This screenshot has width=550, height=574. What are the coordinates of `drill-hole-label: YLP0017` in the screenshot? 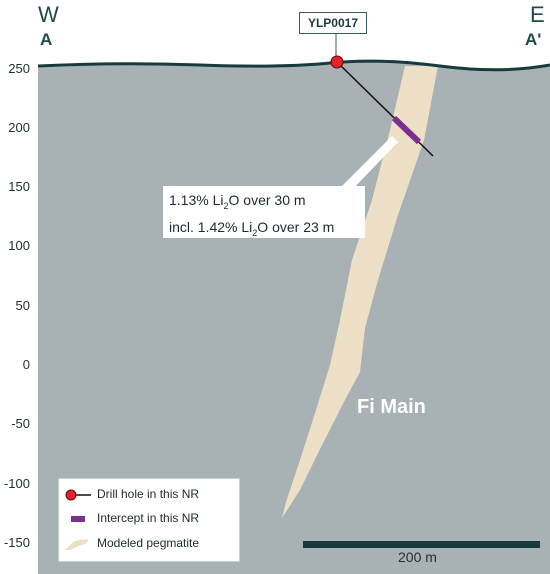 It's located at (333, 23).